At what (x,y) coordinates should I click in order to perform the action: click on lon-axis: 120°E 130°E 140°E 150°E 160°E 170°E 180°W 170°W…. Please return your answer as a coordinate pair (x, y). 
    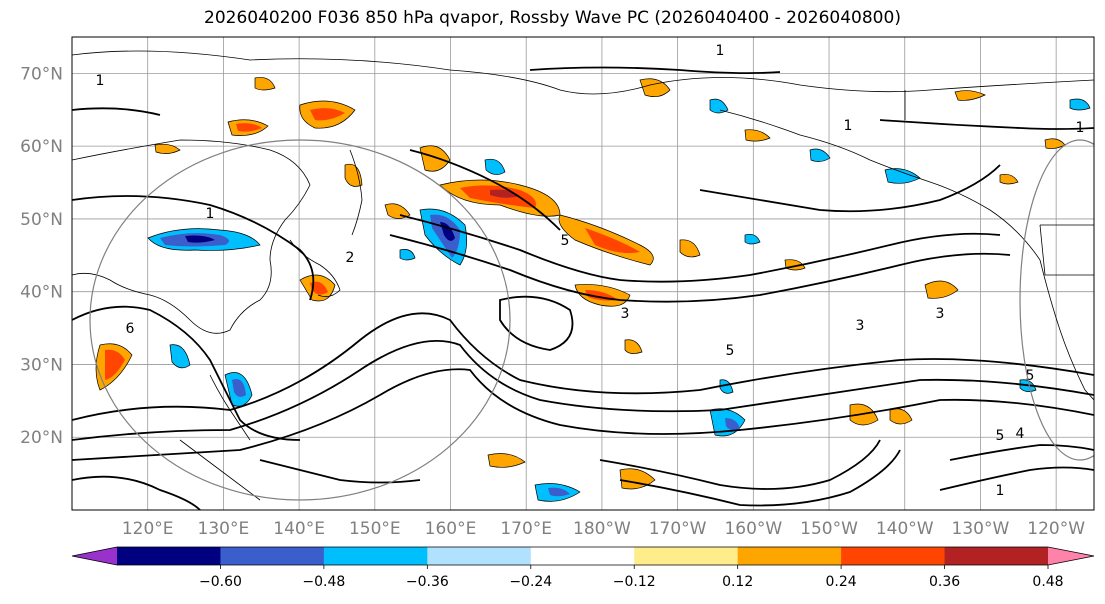
    Looking at the image, I should click on (603, 529).